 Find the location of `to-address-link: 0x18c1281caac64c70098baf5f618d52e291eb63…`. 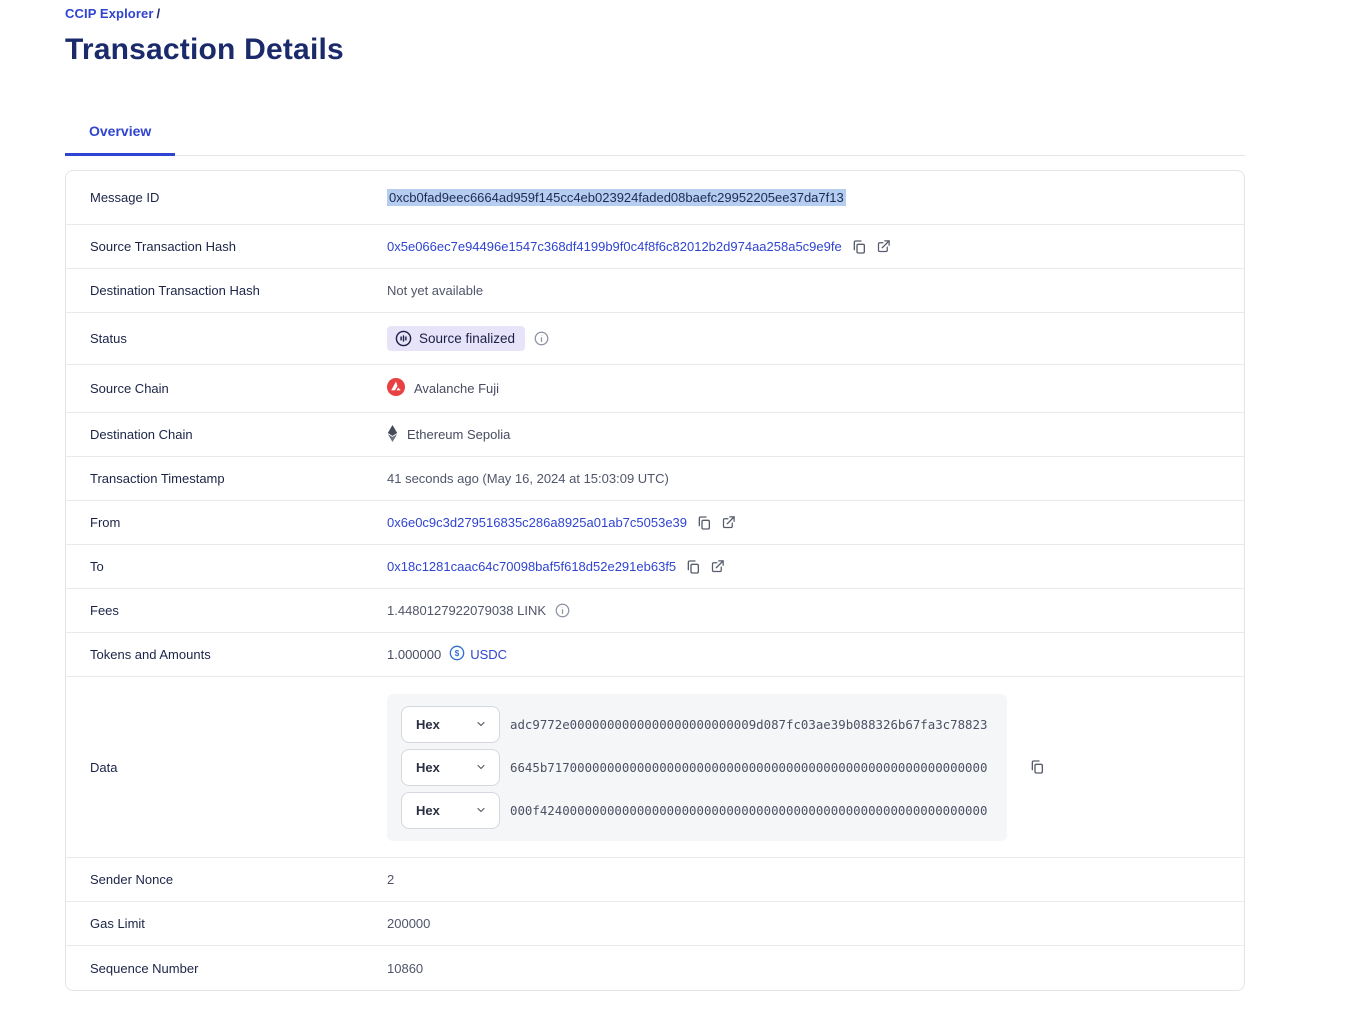

to-address-link: 0x18c1281caac64c70098baf5f618d52e291eb63… is located at coordinates (532, 566).